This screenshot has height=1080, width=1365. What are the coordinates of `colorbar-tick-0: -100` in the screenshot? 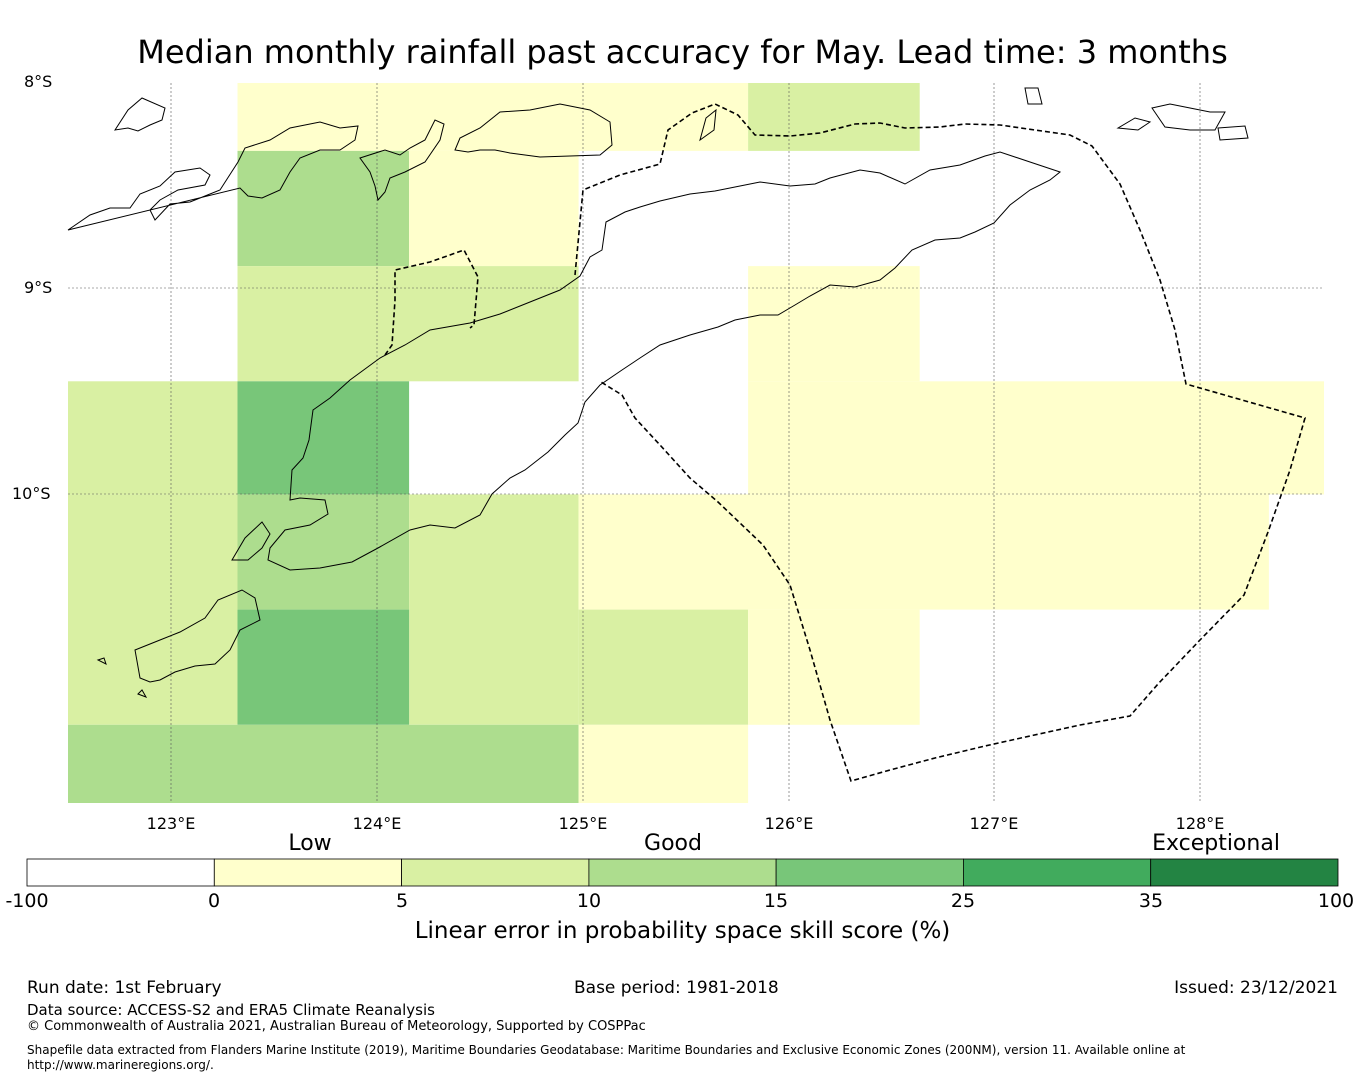 It's located at (27, 901).